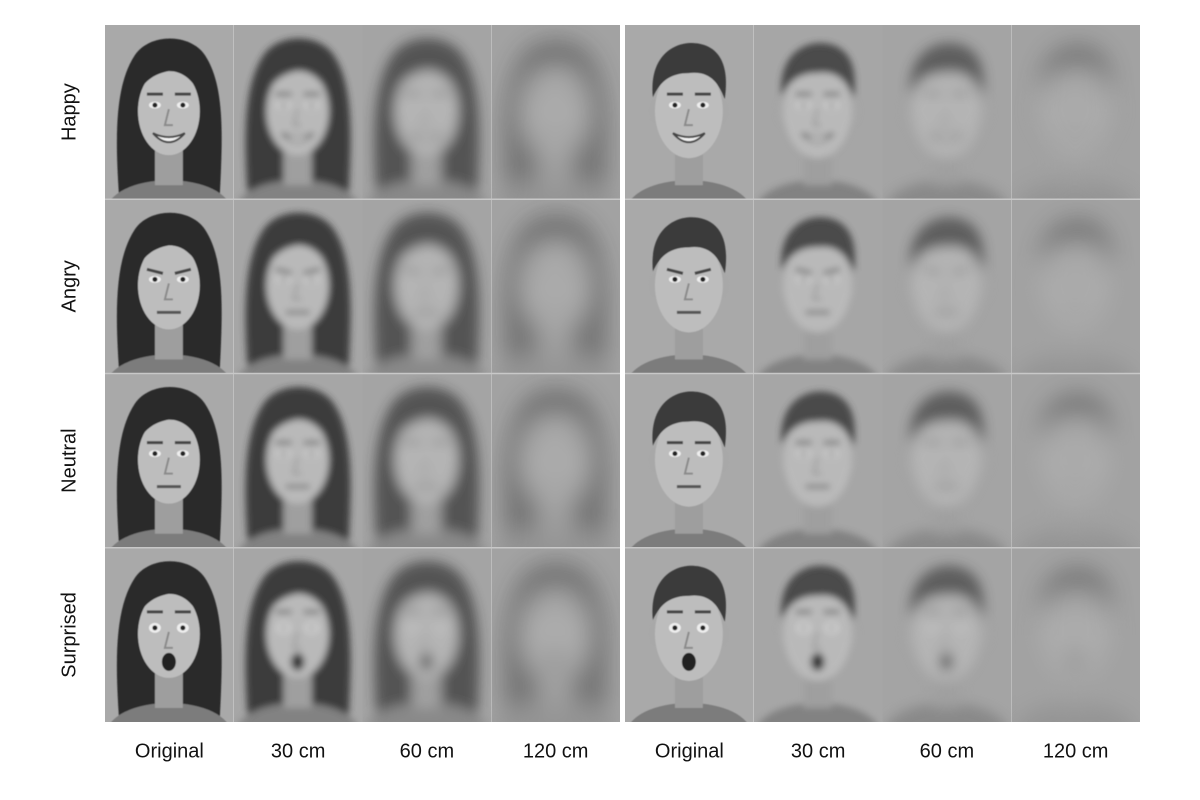 This screenshot has height=800, width=1200. Describe the element at coordinates (69, 460) in the screenshot. I see `row-label: Neutral` at that location.